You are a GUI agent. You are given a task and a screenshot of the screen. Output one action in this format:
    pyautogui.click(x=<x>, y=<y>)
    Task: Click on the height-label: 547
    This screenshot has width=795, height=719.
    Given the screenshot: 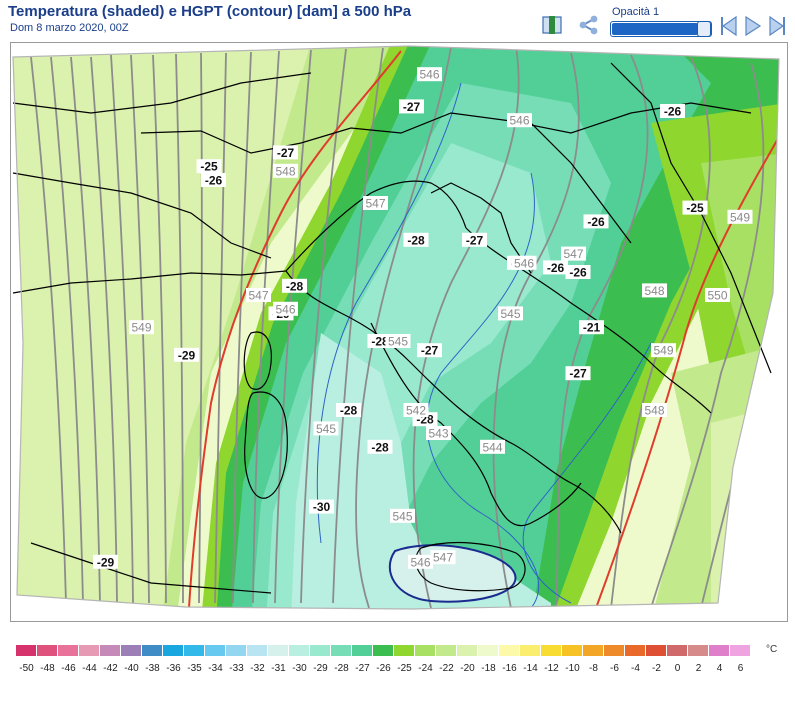 What is the action you would take?
    pyautogui.click(x=375, y=203)
    